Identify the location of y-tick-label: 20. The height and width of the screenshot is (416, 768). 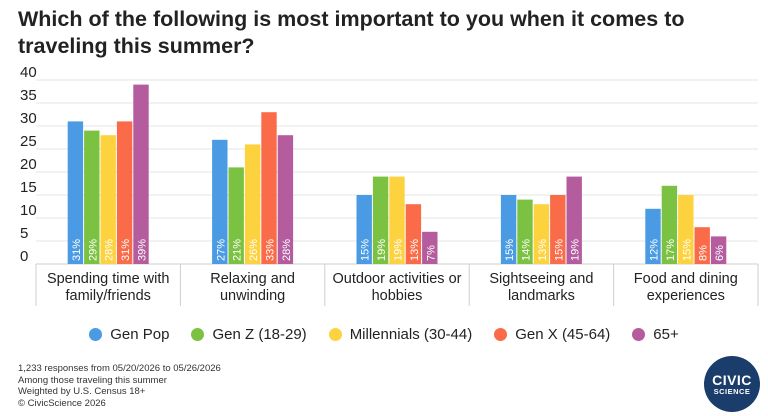
(28, 164).